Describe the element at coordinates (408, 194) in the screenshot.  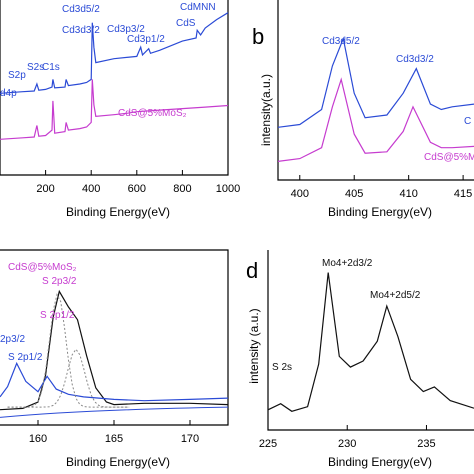
I see `panel-b-xtick-label-2: 410` at that location.